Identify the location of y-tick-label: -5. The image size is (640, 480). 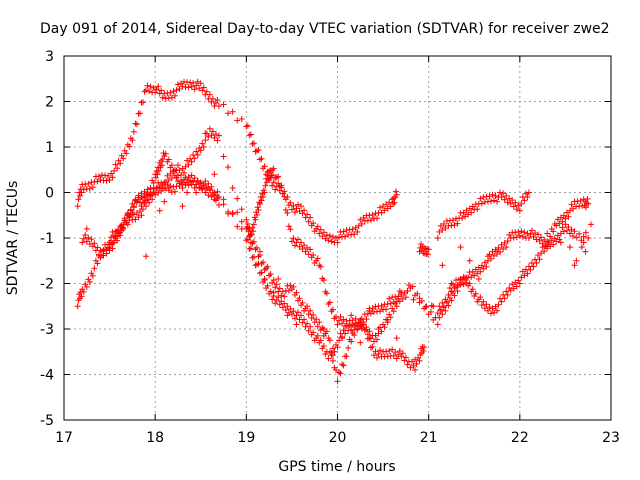
(47, 421).